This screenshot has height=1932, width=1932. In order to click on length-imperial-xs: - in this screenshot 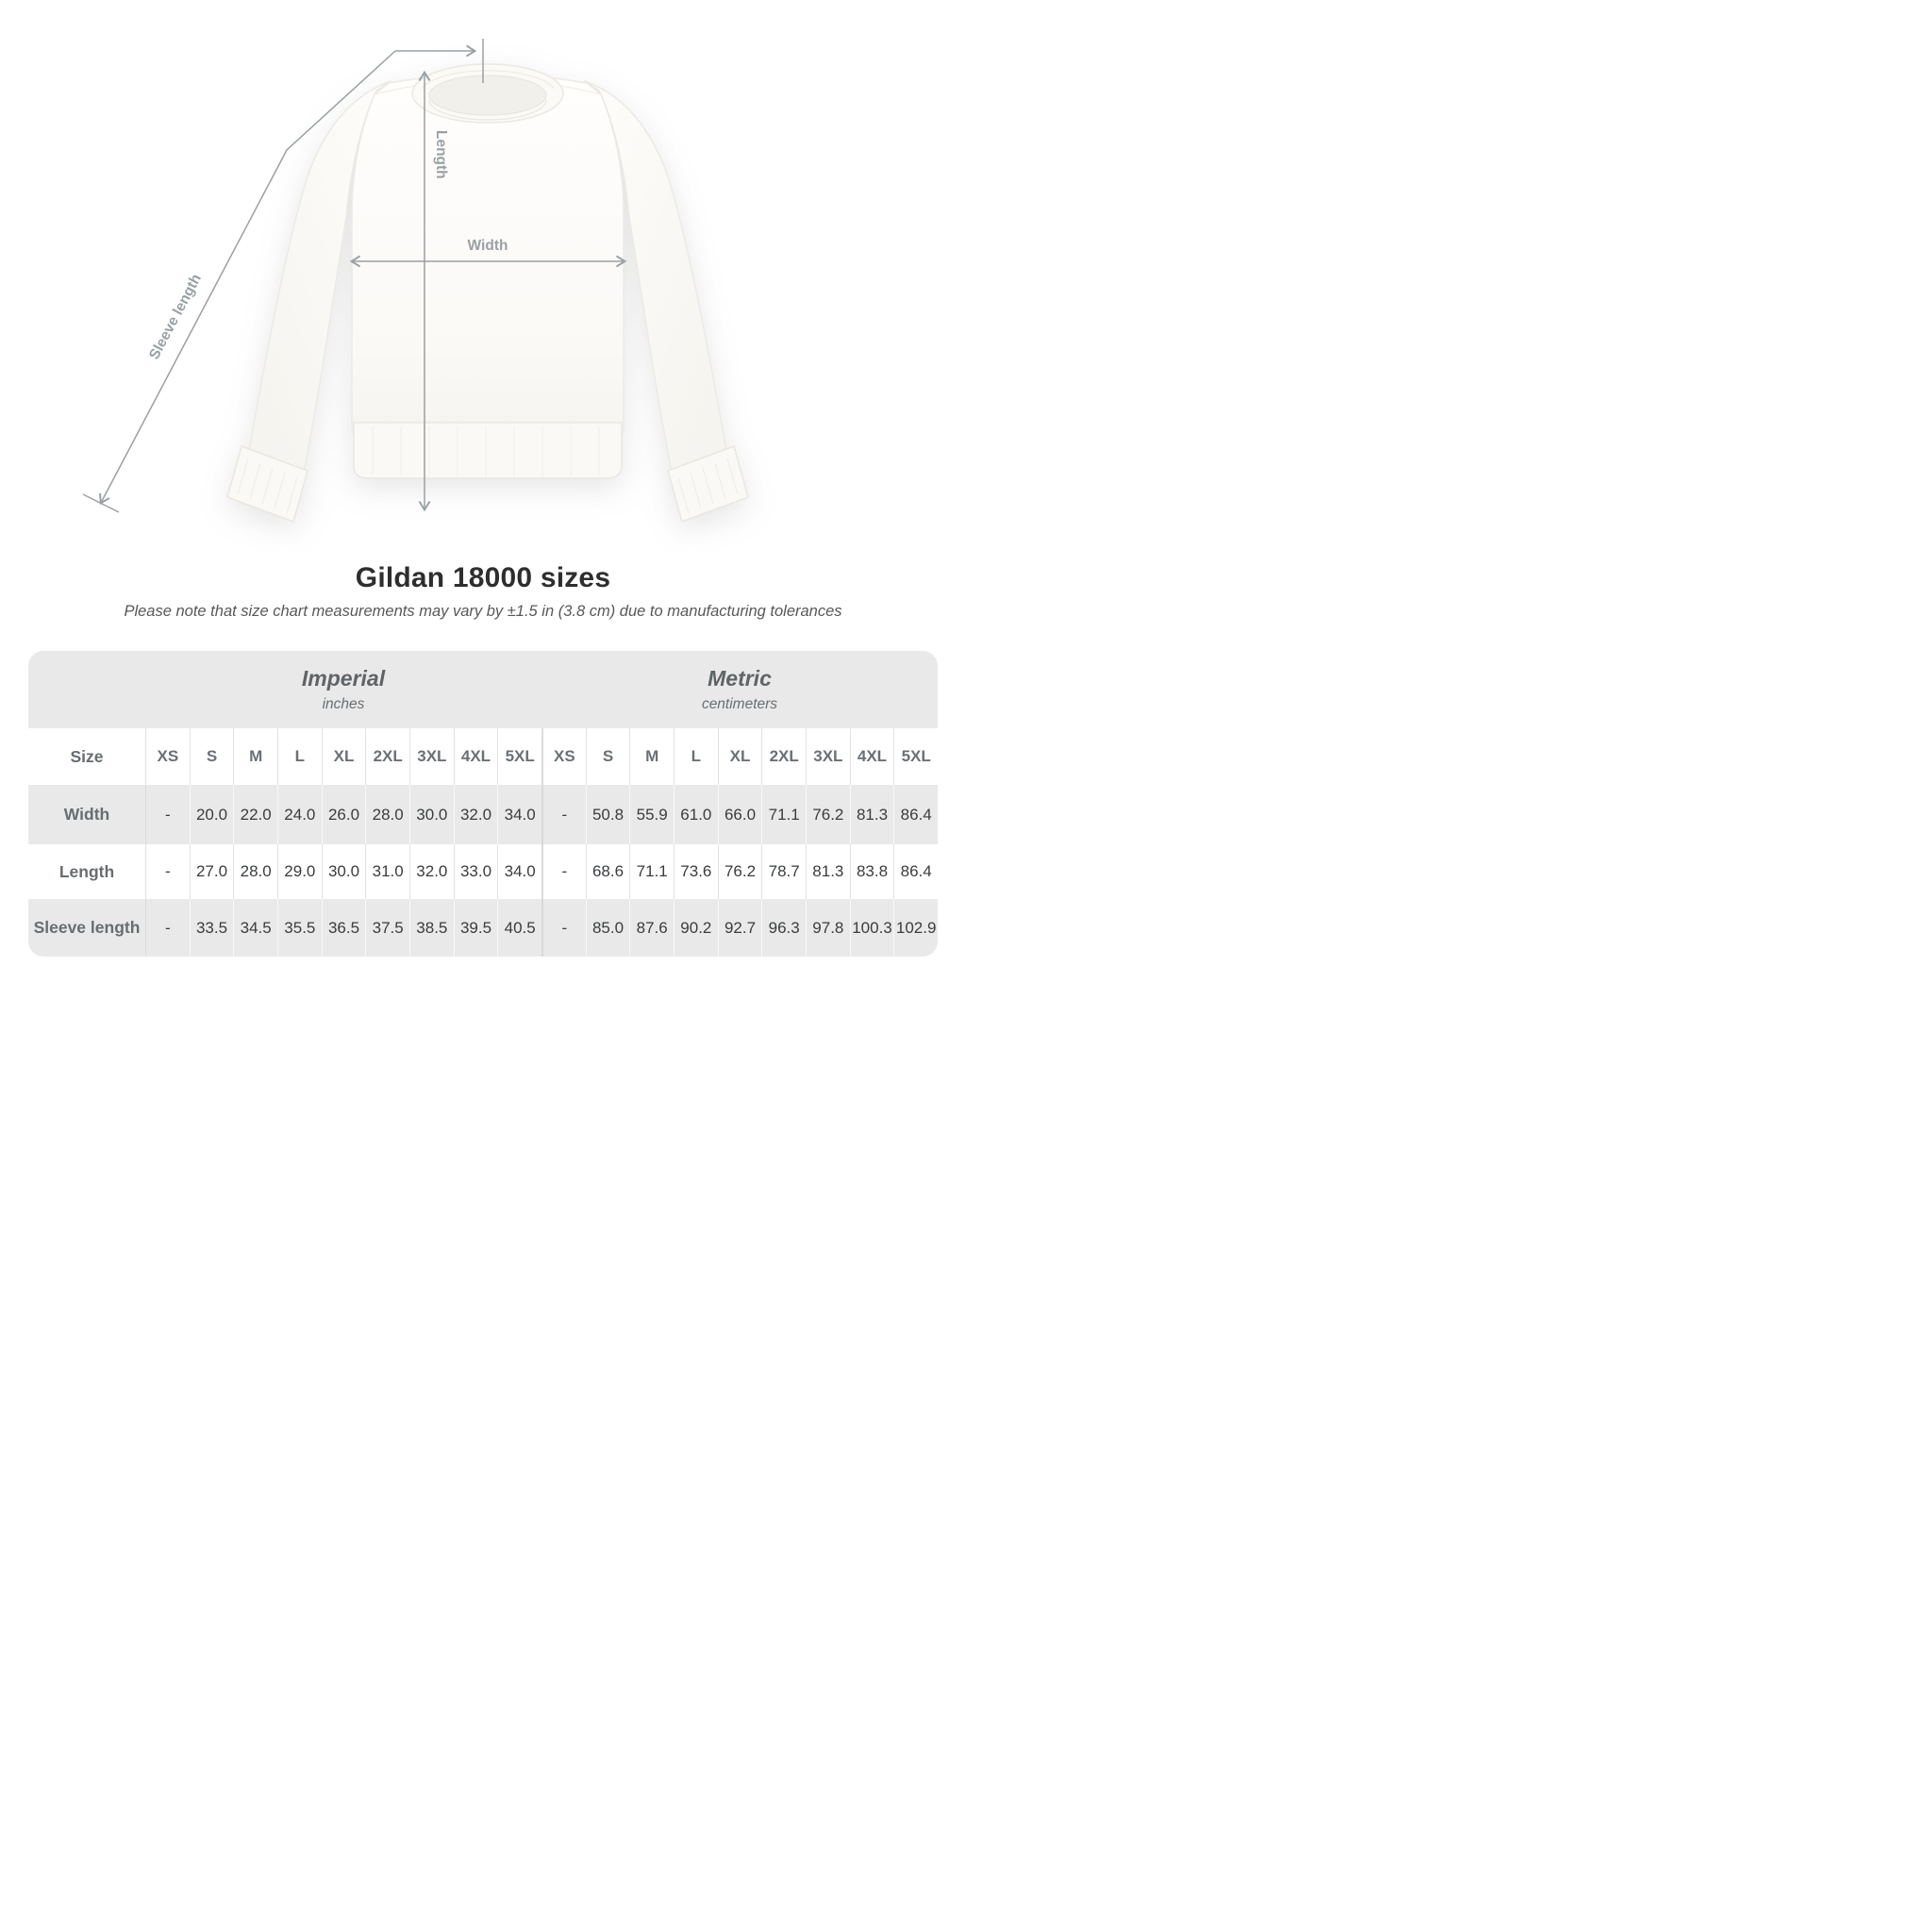, I will do `click(167, 871)`.